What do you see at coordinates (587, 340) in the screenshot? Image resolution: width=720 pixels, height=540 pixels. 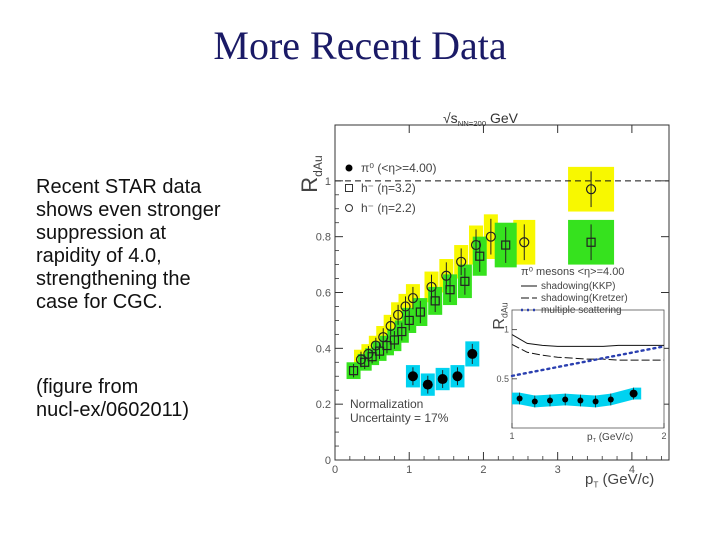 I see `inset-curve-solid` at bounding box center [587, 340].